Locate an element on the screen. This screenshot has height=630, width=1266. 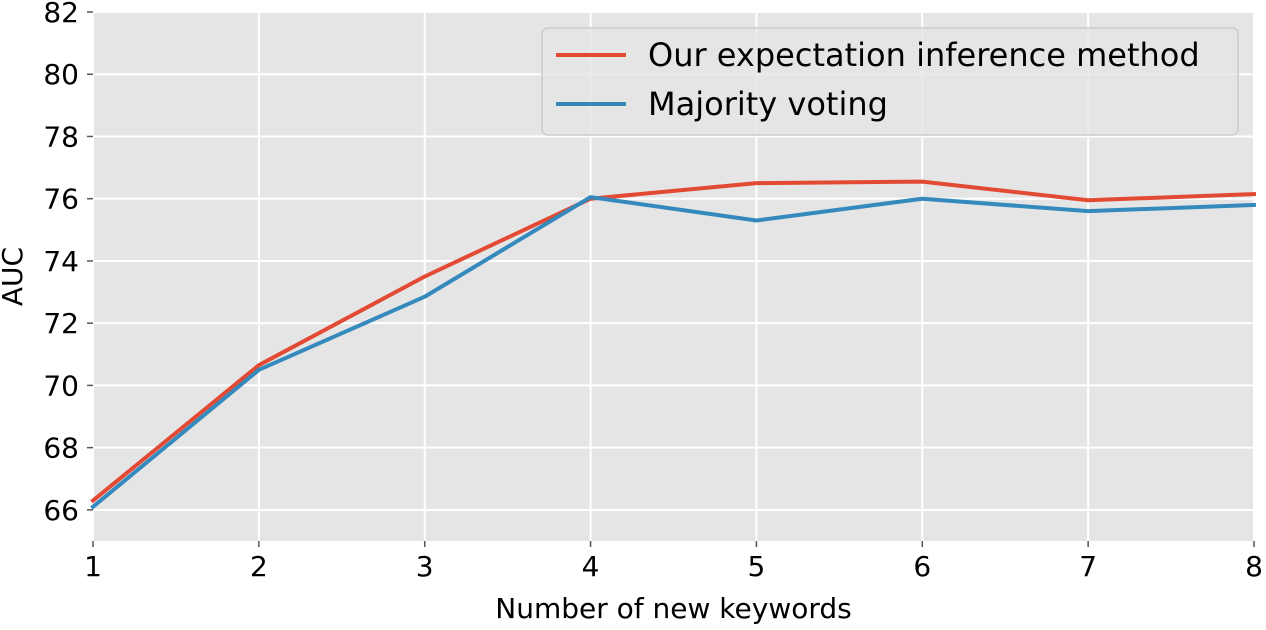
legend-label-1: Majority voting is located at coordinates (768, 104).